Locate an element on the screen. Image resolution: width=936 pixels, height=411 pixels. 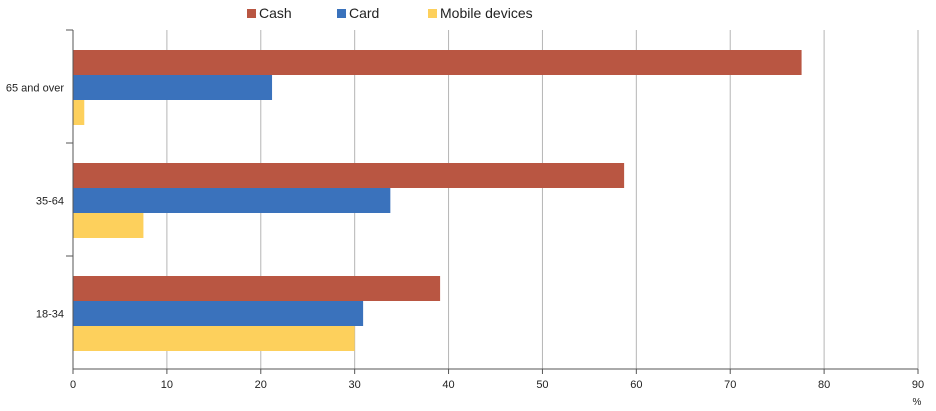
x-axis-unit: % is located at coordinates (917, 402).